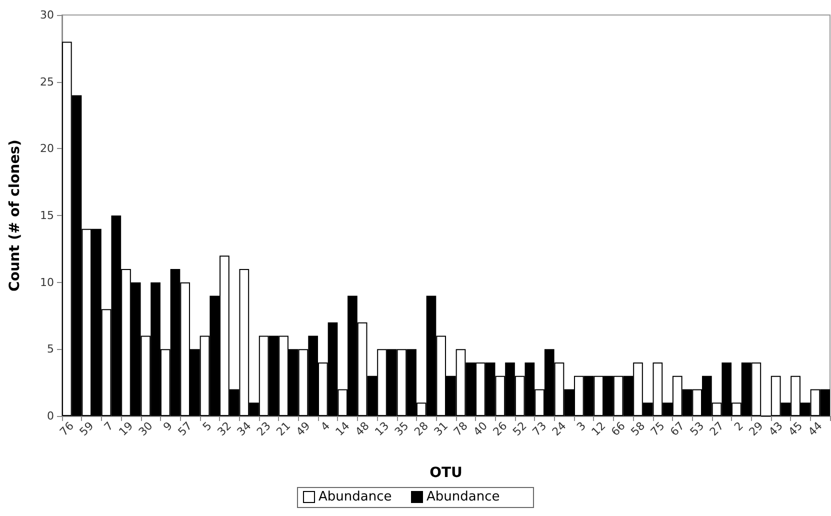  Describe the element at coordinates (86, 428) in the screenshot. I see `x-tick-label: 59` at that location.